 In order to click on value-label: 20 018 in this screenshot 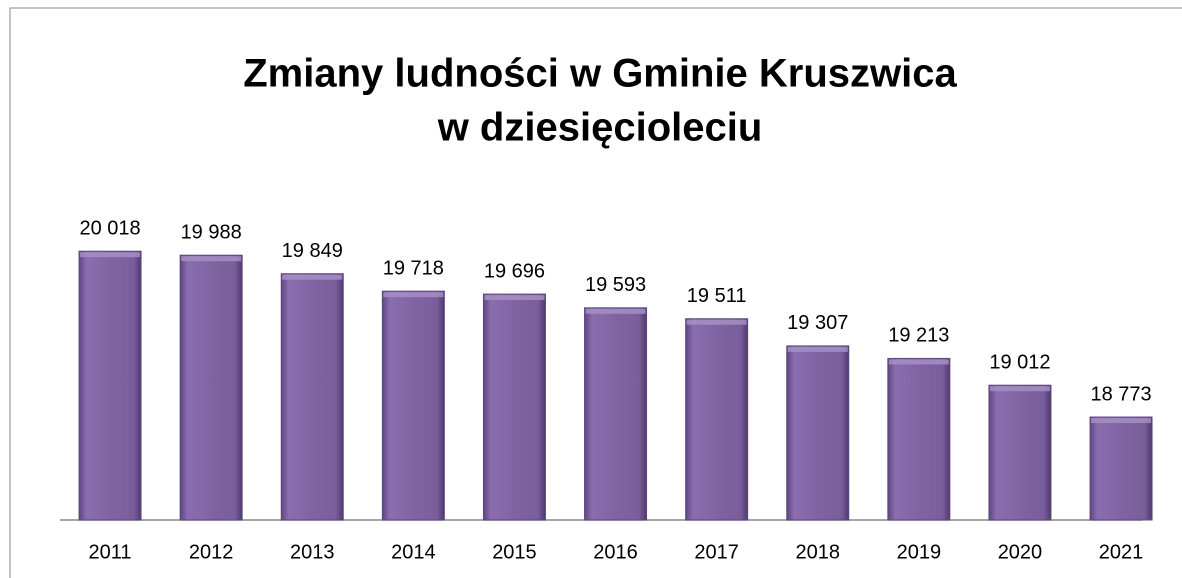, I will do `click(109, 228)`.